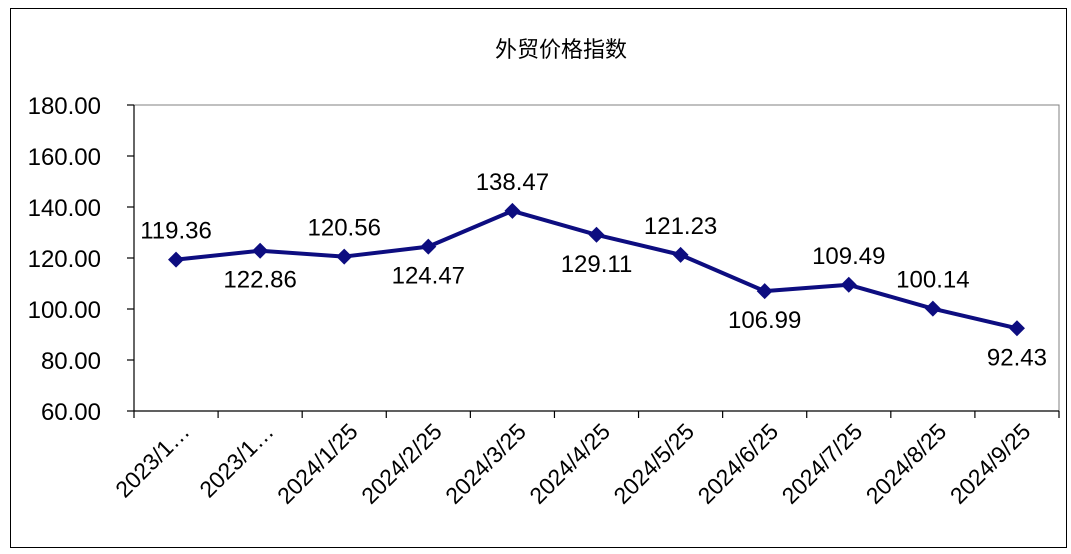  I want to click on data-label: 122.86, so click(259, 280).